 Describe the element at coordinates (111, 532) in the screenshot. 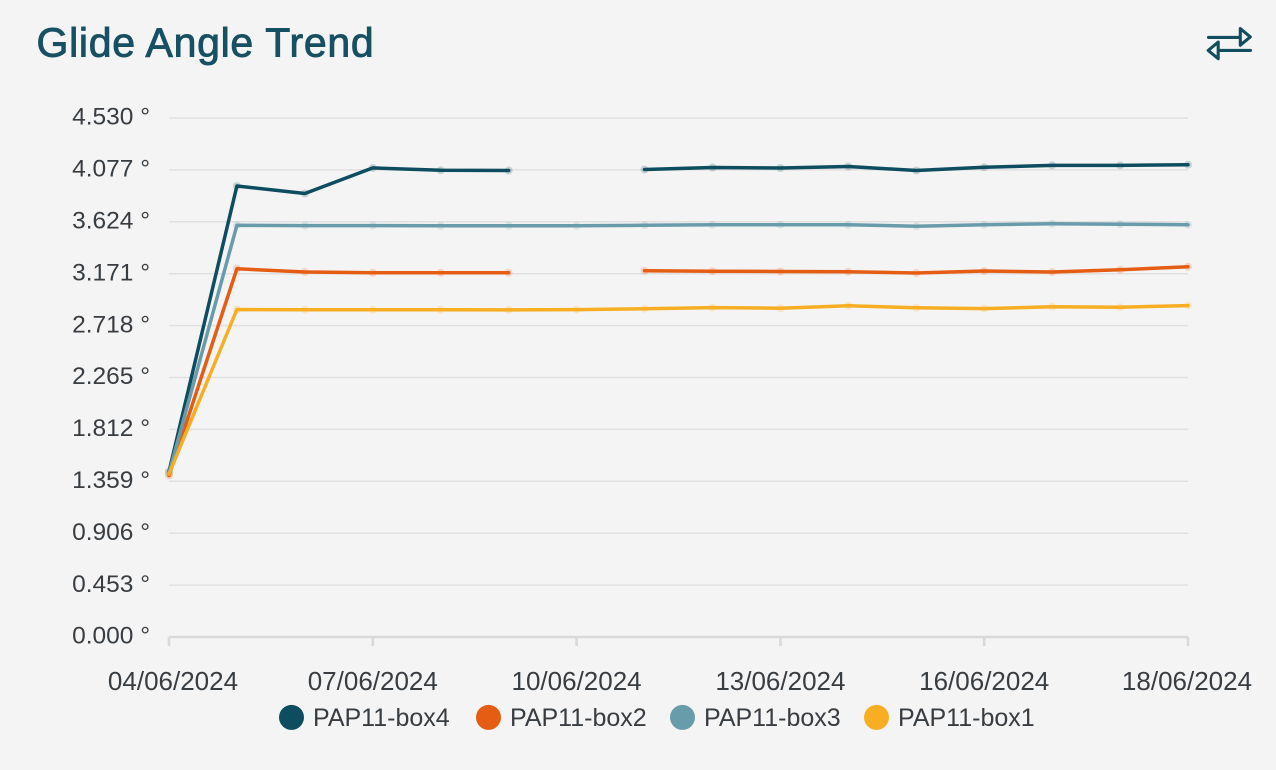

I see `svg-text: 0.906 °` at that location.